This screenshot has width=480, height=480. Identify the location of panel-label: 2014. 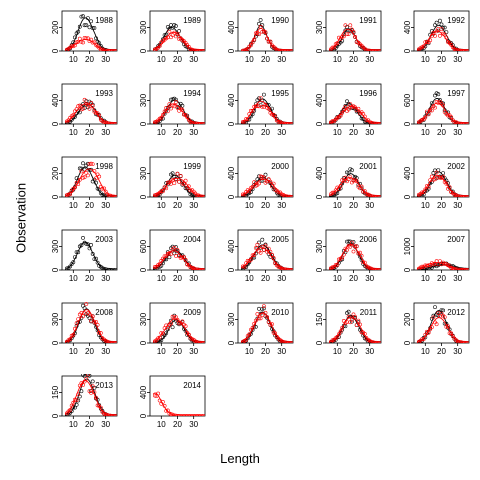
(192, 385).